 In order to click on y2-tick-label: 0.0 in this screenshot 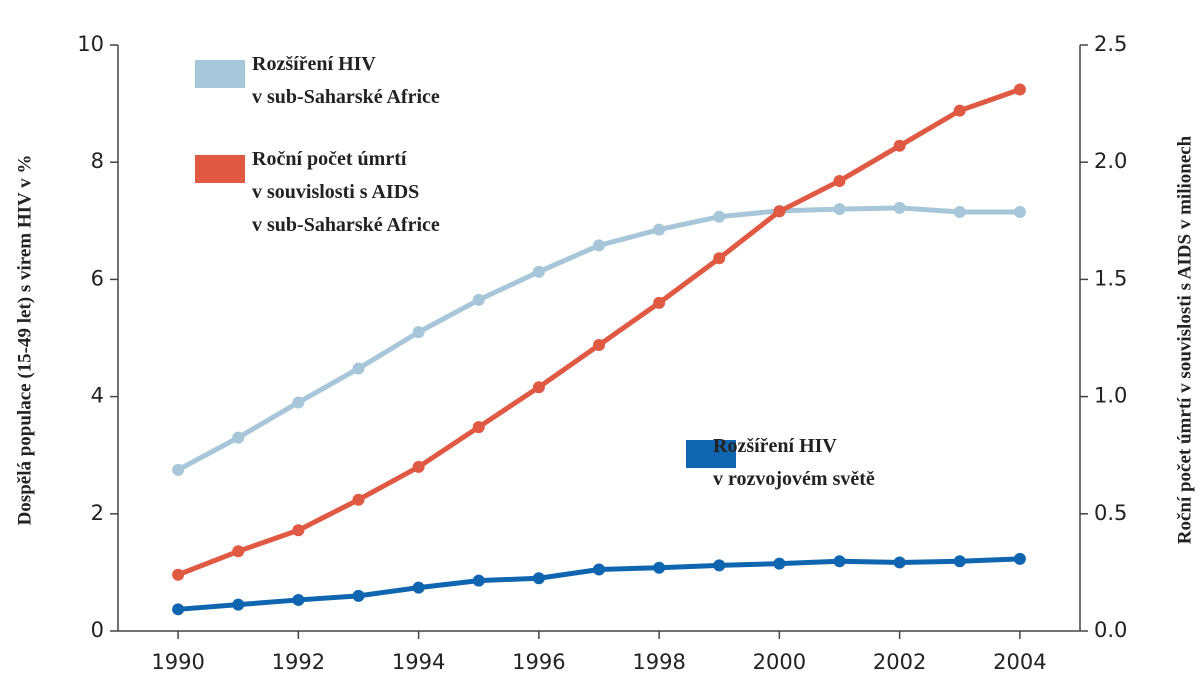, I will do `click(1110, 630)`.